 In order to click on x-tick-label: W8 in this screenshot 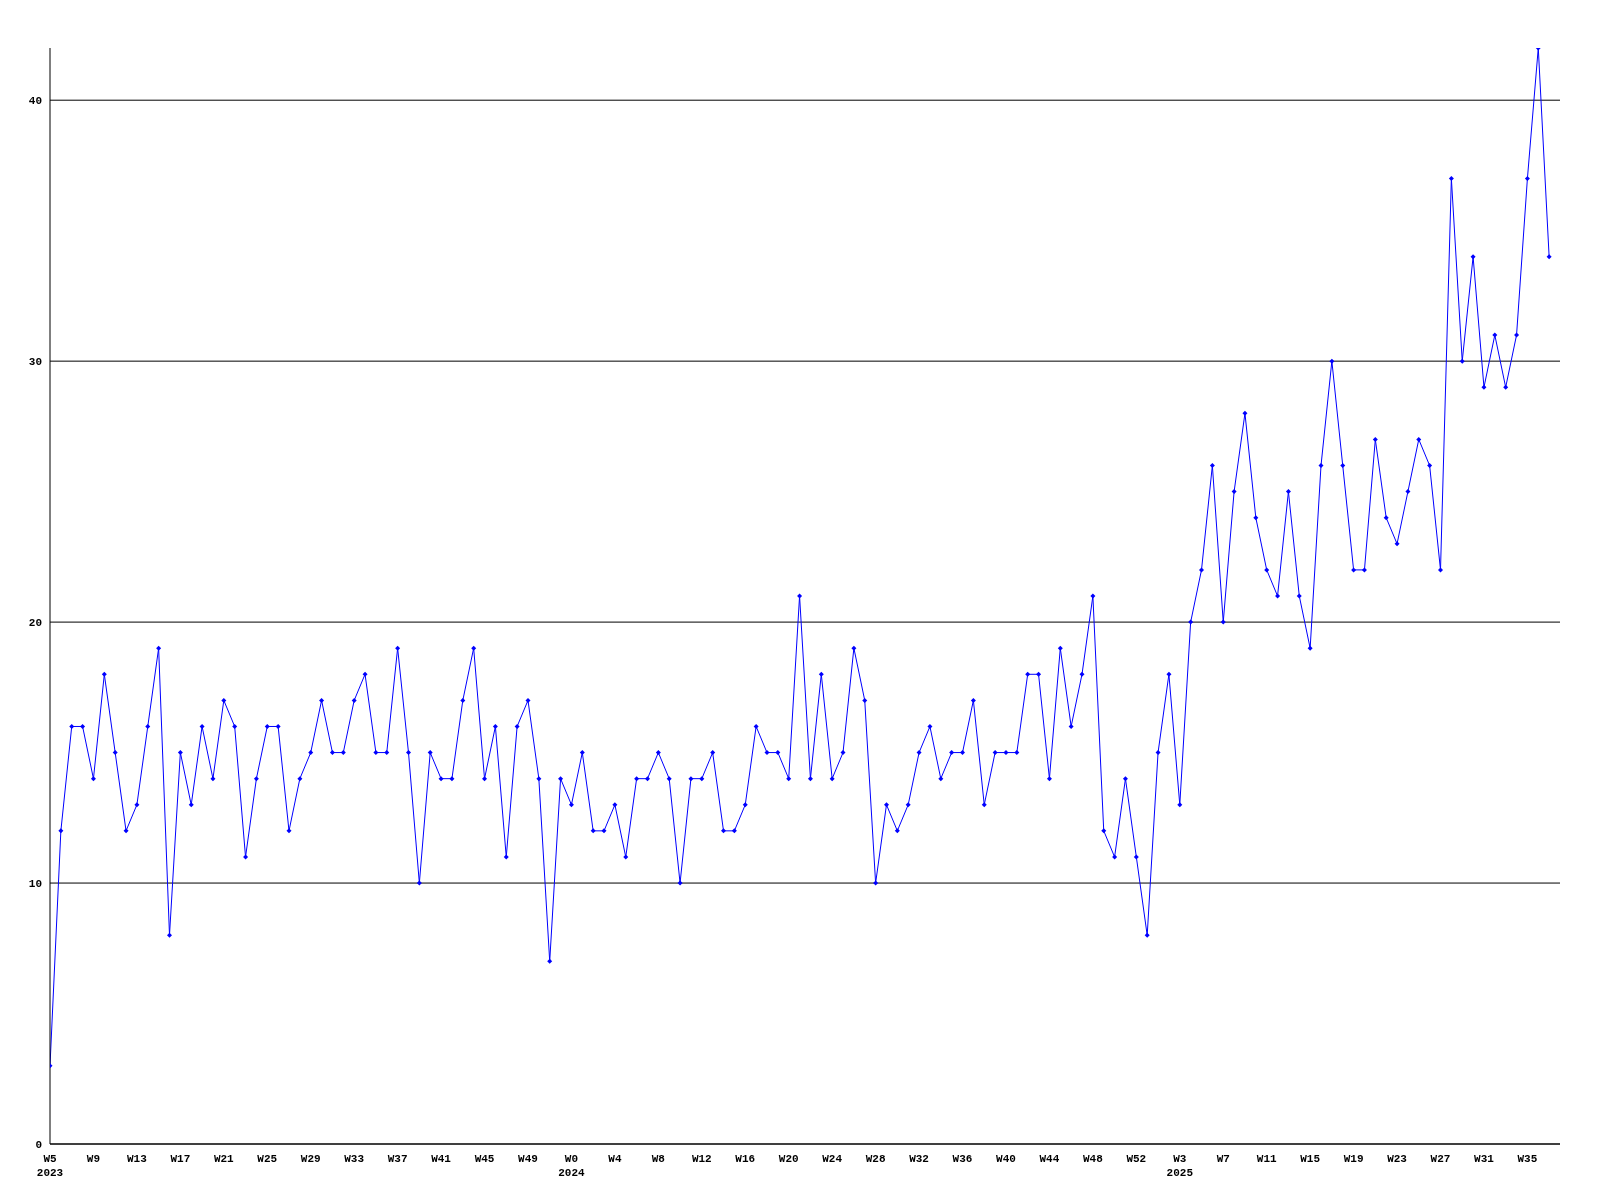, I will do `click(658, 1159)`.